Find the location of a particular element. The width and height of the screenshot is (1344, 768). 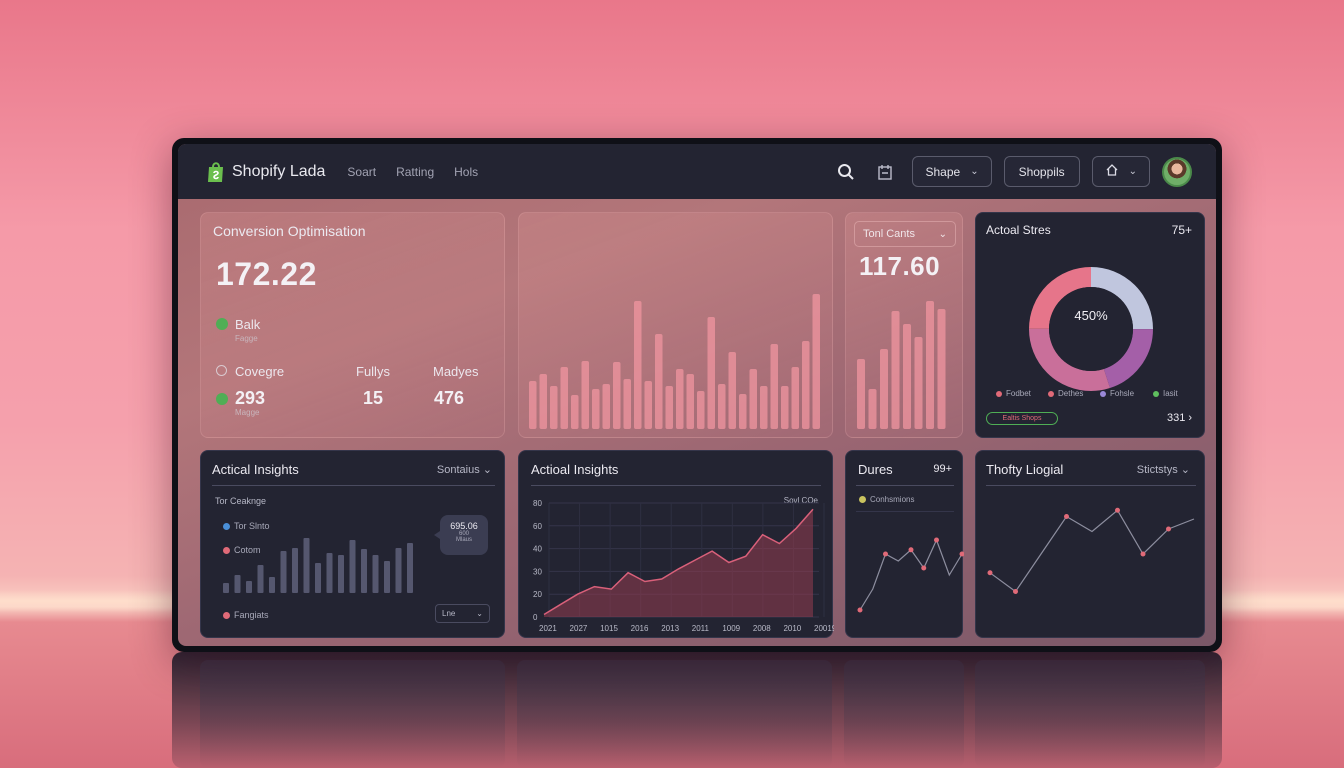

thofty-dropdown: Stictstys ⌄ is located at coordinates (1163, 470).